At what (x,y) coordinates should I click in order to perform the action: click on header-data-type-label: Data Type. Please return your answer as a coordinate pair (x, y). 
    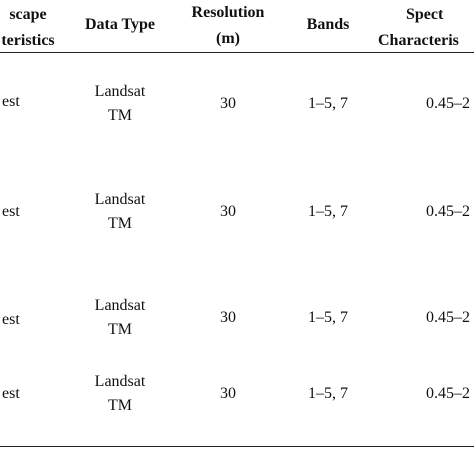
    Looking at the image, I should click on (120, 24).